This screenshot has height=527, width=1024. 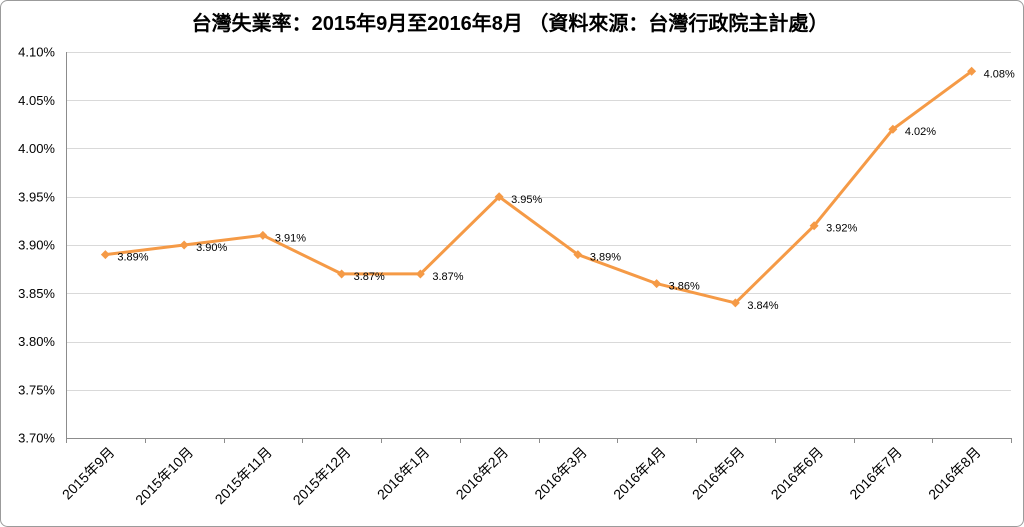 What do you see at coordinates (290, 238) in the screenshot?
I see `data-label: 3.91%` at bounding box center [290, 238].